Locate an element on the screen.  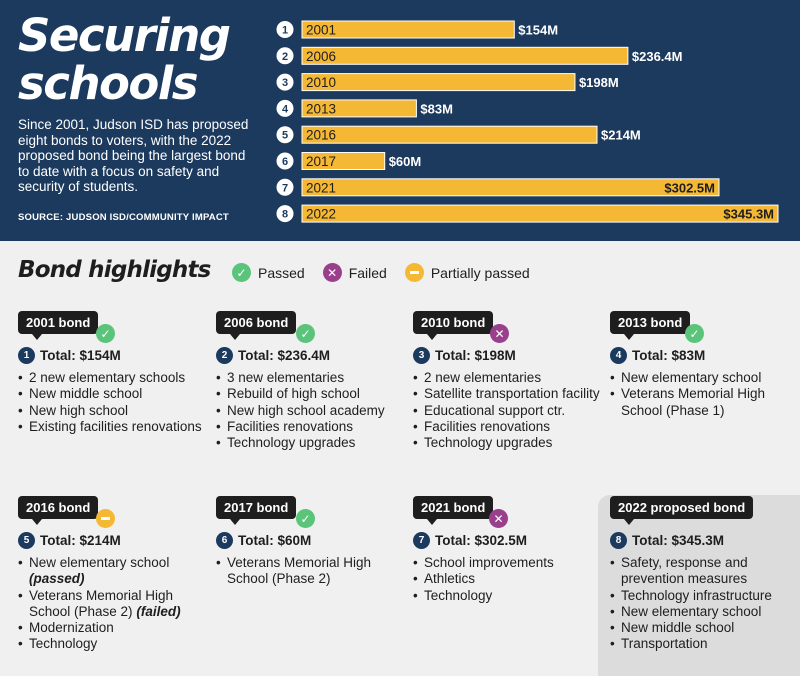
rank-number: 2 is located at coordinates (285, 57).